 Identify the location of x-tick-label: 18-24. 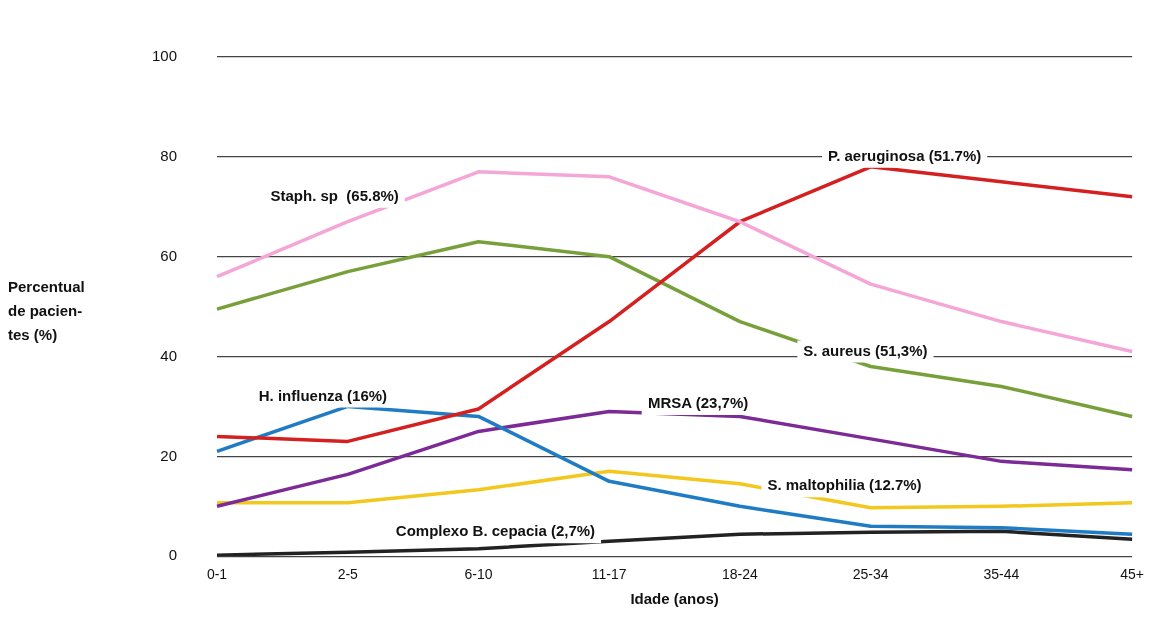
(740, 574).